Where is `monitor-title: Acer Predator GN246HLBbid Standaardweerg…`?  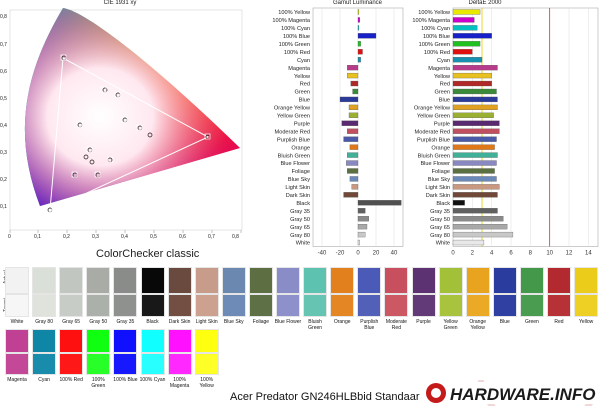
monitor-title: Acer Predator GN246HLBbid Standaardweerg… is located at coordinates (352, 397).